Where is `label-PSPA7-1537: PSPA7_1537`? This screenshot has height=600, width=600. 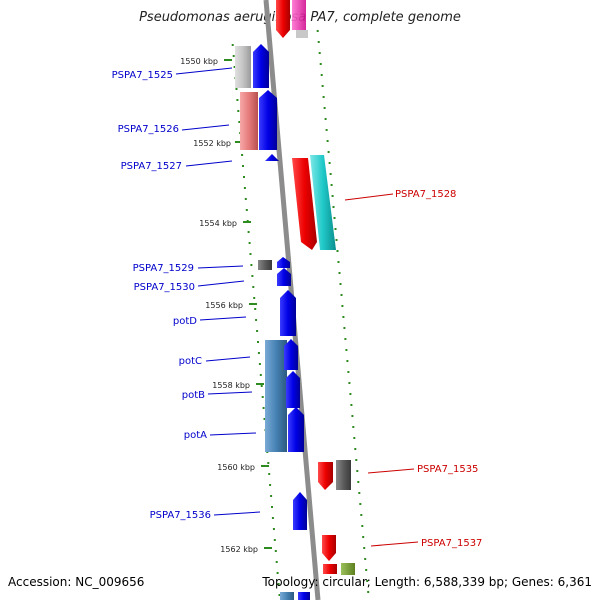
label-PSPA7-1537: PSPA7_1537 is located at coordinates (426, 543).